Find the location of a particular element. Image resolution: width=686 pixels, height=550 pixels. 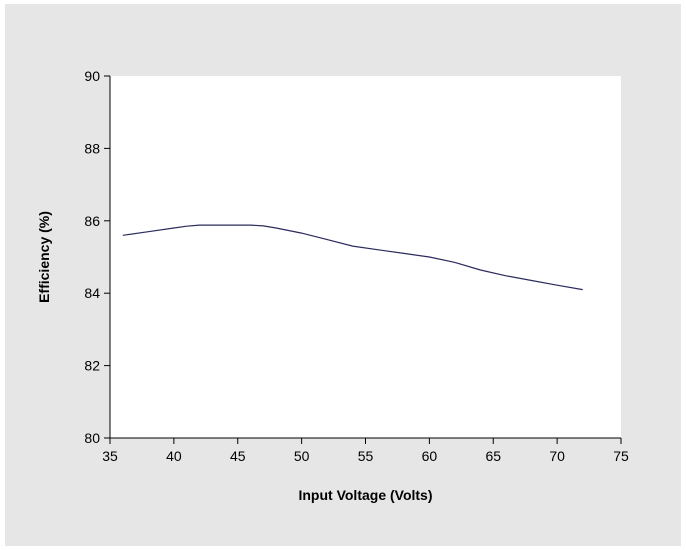

x-tick-label: 35 is located at coordinates (110, 456).